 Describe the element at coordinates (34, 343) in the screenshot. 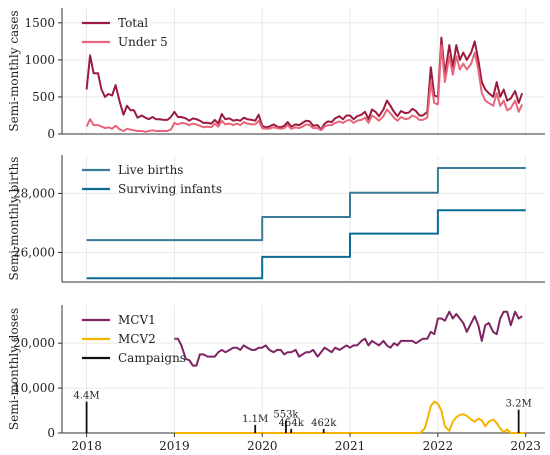

I see `y-tick-label: 20,000` at that location.